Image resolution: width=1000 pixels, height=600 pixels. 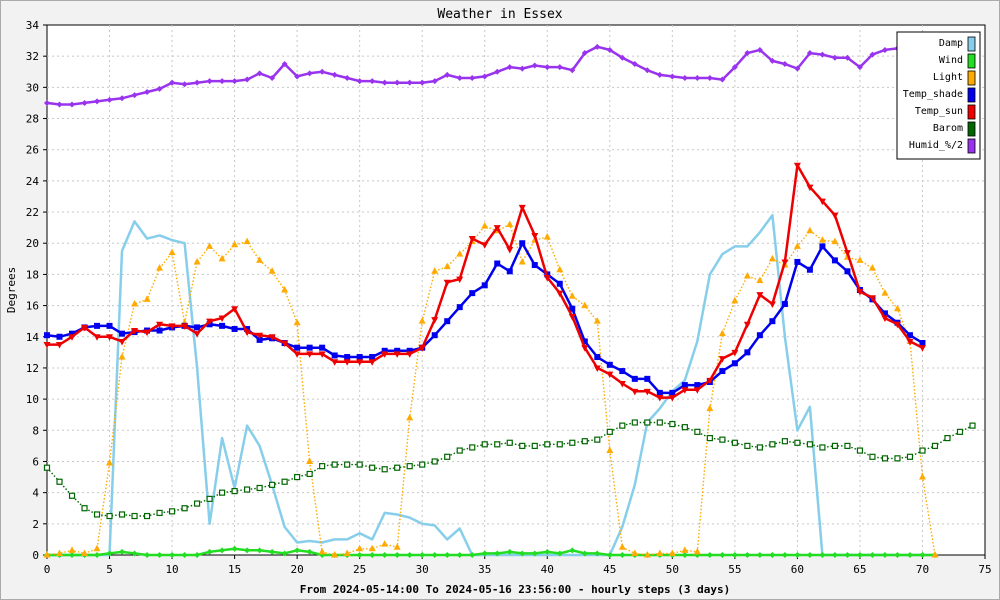 What do you see at coordinates (472, 75) in the screenshot?
I see `series-group` at bounding box center [472, 75].